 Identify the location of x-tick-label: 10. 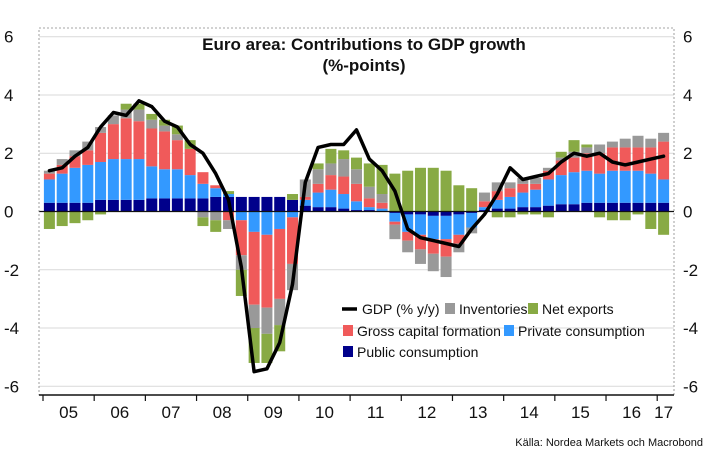
(324, 412).